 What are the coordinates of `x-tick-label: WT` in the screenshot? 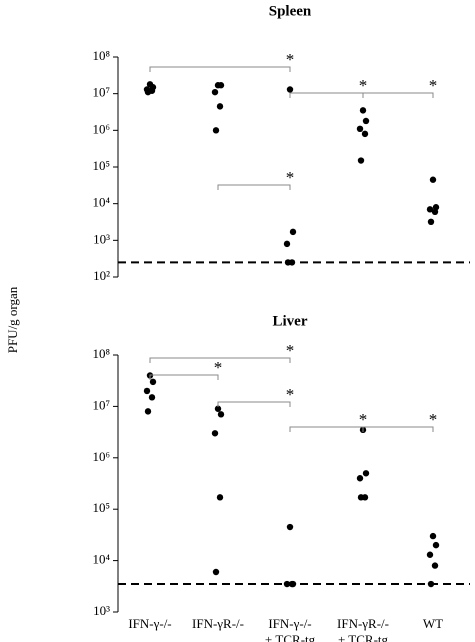 It's located at (433, 623).